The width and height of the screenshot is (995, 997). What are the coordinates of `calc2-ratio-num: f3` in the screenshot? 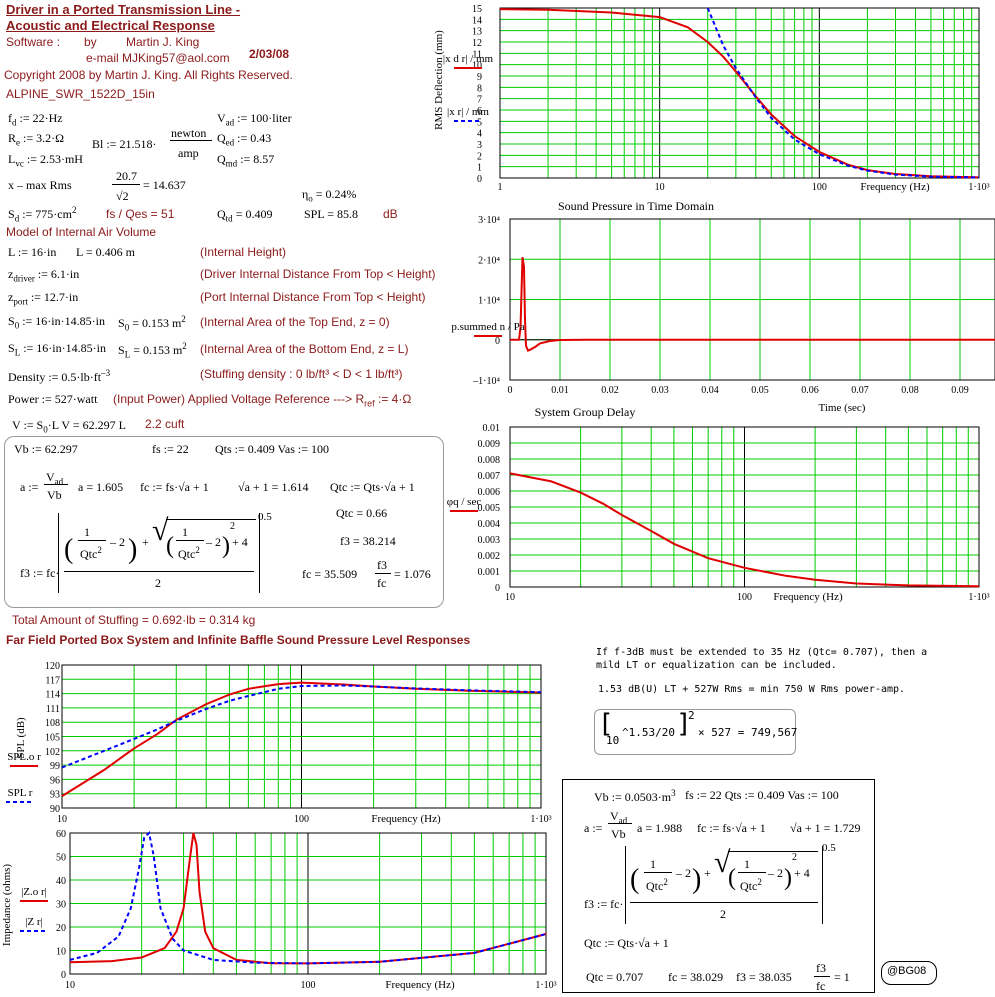 It's located at (821, 968).